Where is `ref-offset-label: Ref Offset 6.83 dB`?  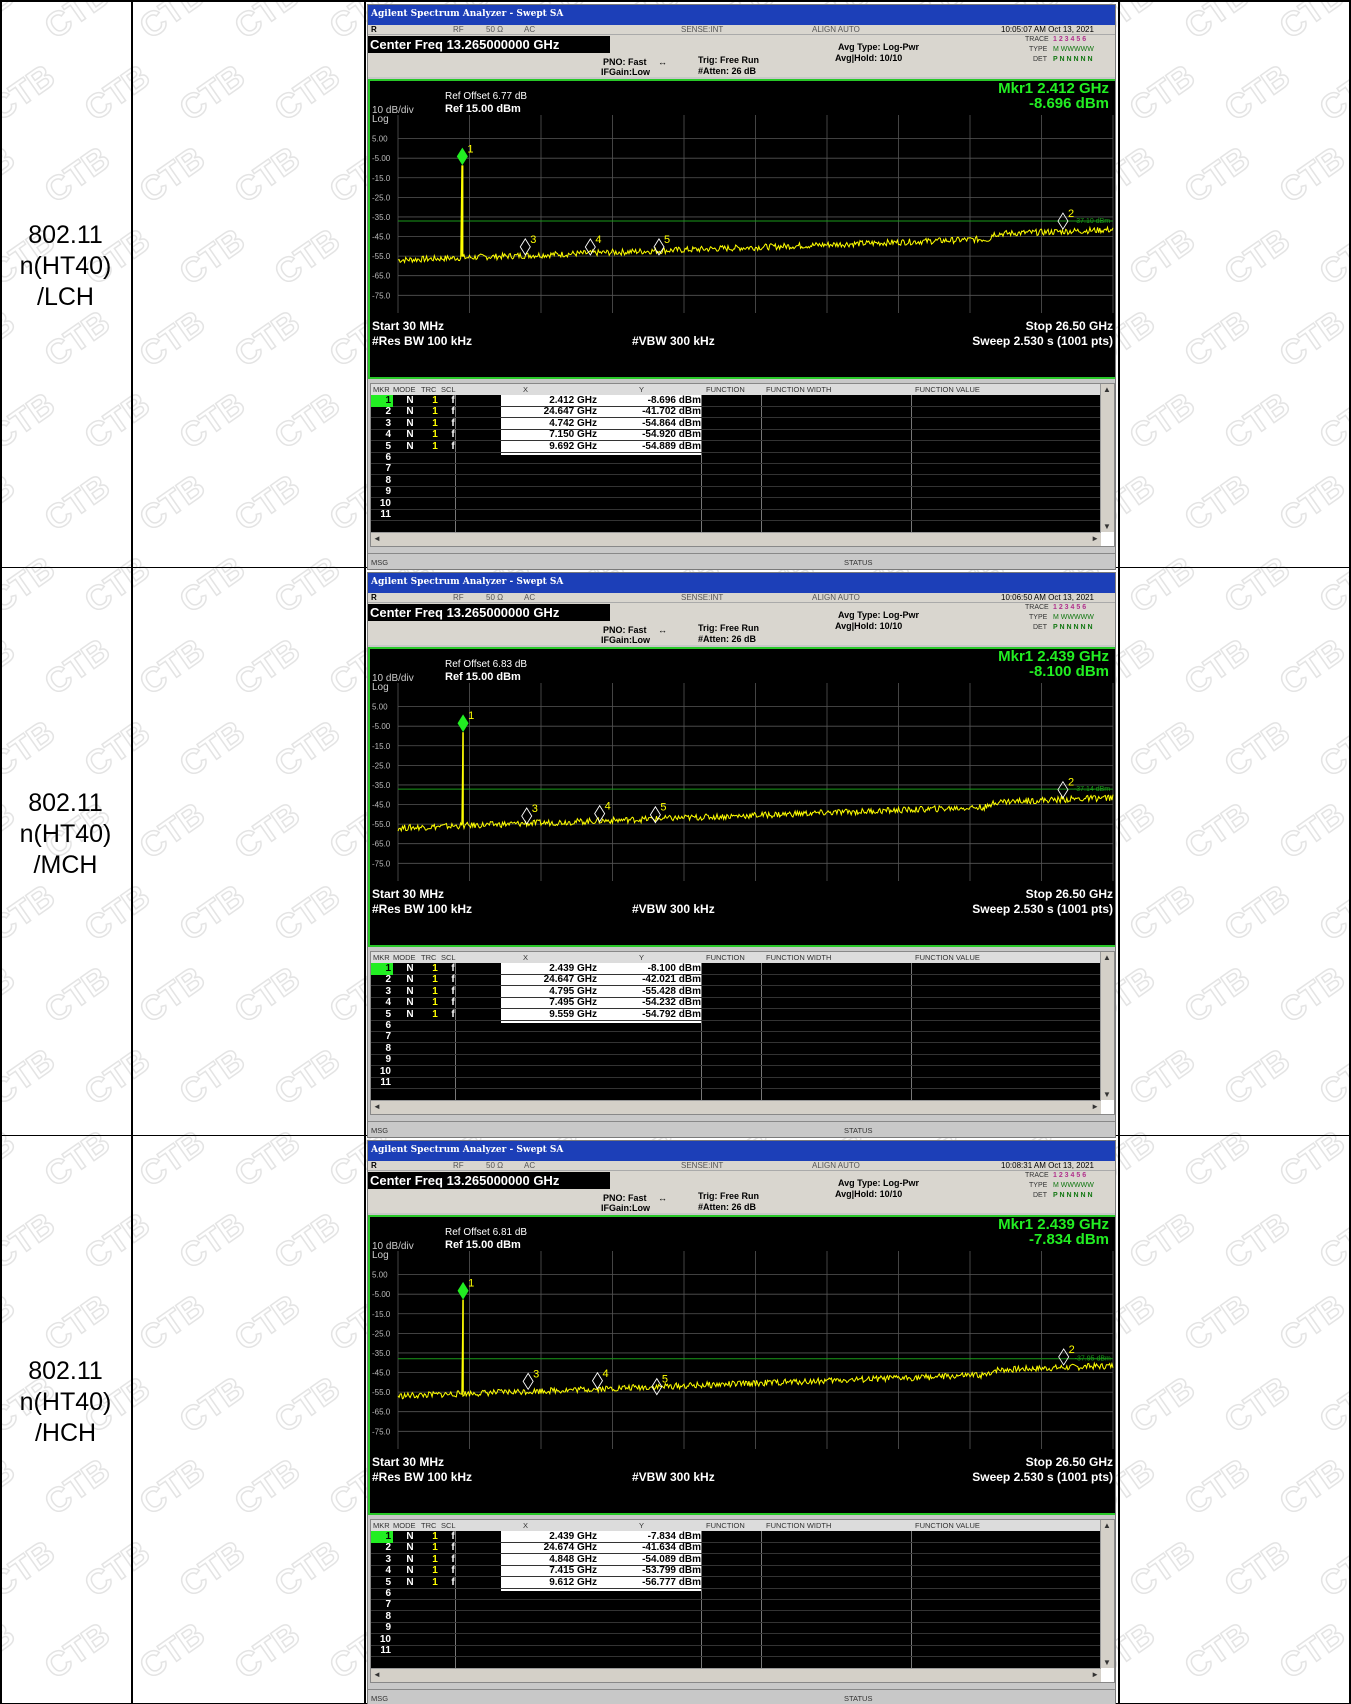
ref-offset-label: Ref Offset 6.83 dB is located at coordinates (486, 664).